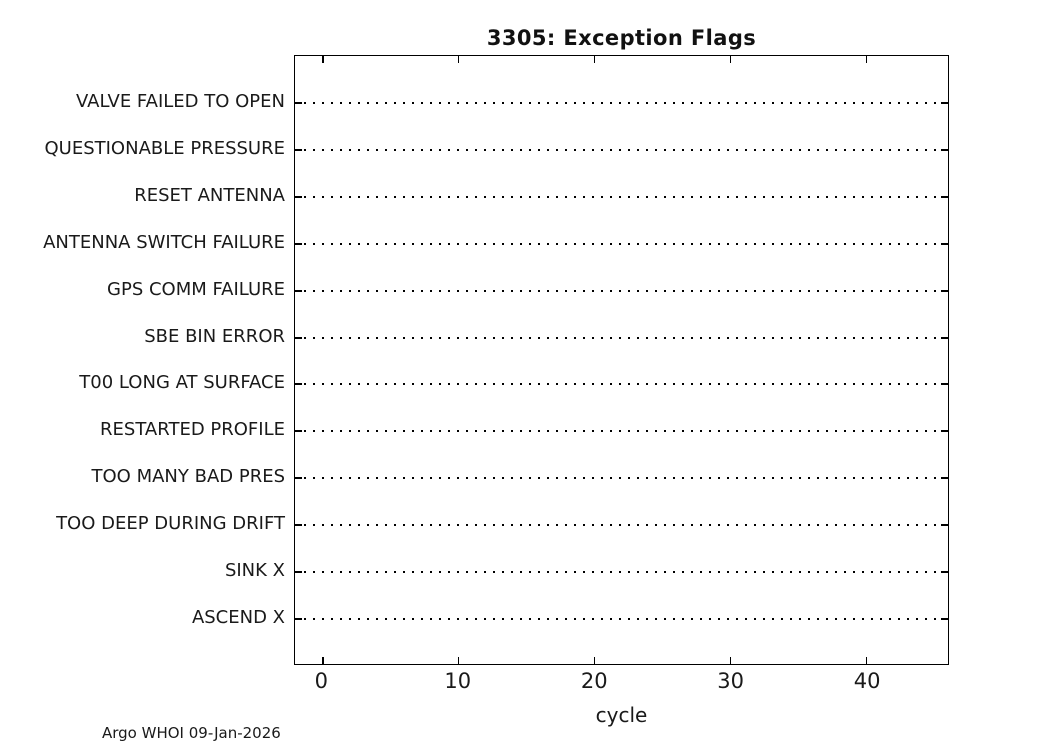 The height and width of the screenshot is (750, 1050). What do you see at coordinates (191, 733) in the screenshot?
I see `footer-annotation: Argo WHOI 09-Jan-2026` at bounding box center [191, 733].